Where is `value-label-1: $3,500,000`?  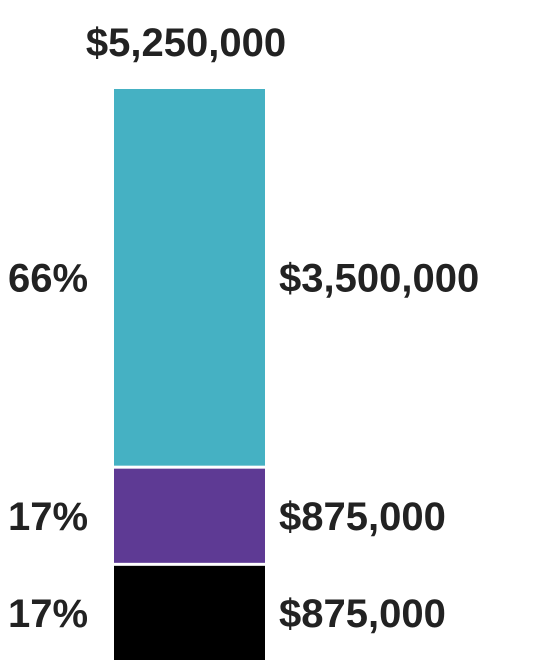 value-label-1: $3,500,000 is located at coordinates (379, 278).